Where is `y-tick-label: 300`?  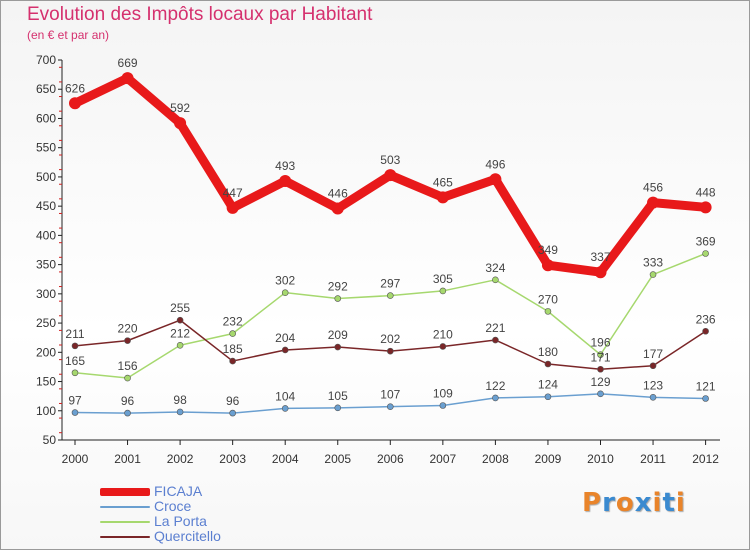 y-tick-label: 300 is located at coordinates (46, 294).